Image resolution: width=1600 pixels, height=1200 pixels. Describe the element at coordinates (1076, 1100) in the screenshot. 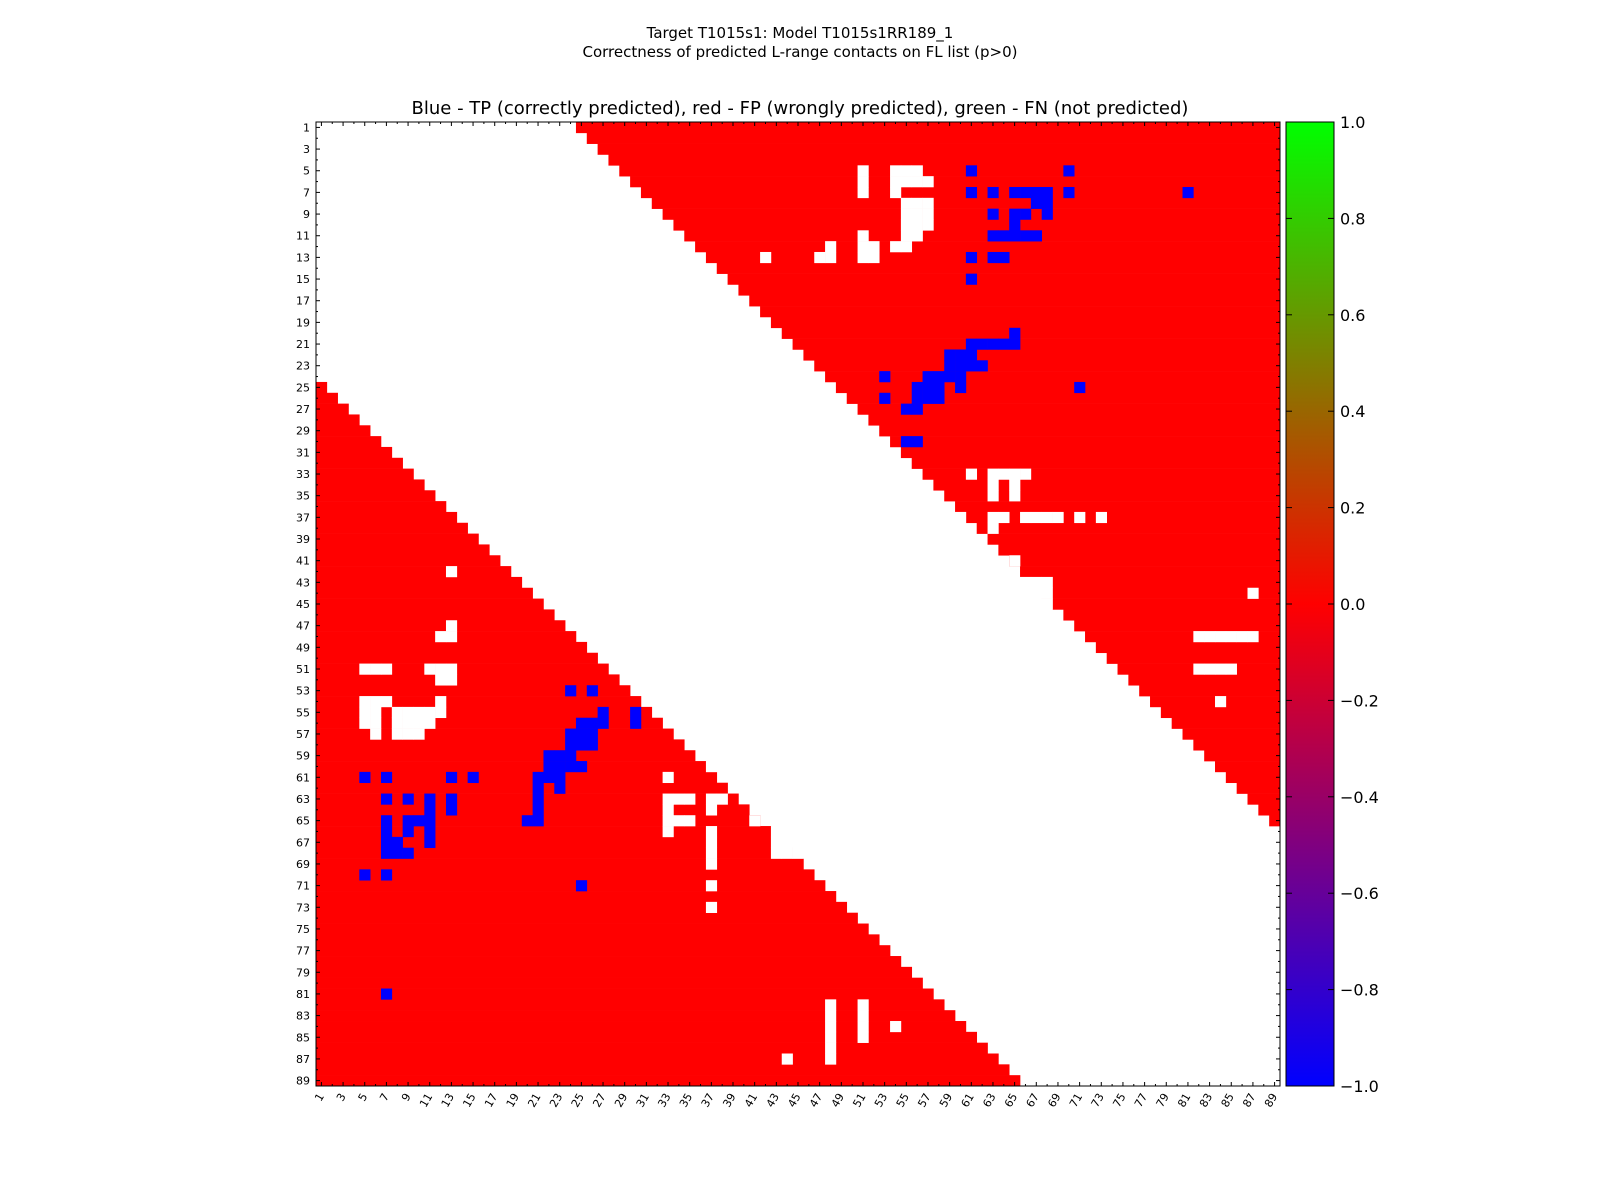

I see `x-tick-label: 71` at that location.